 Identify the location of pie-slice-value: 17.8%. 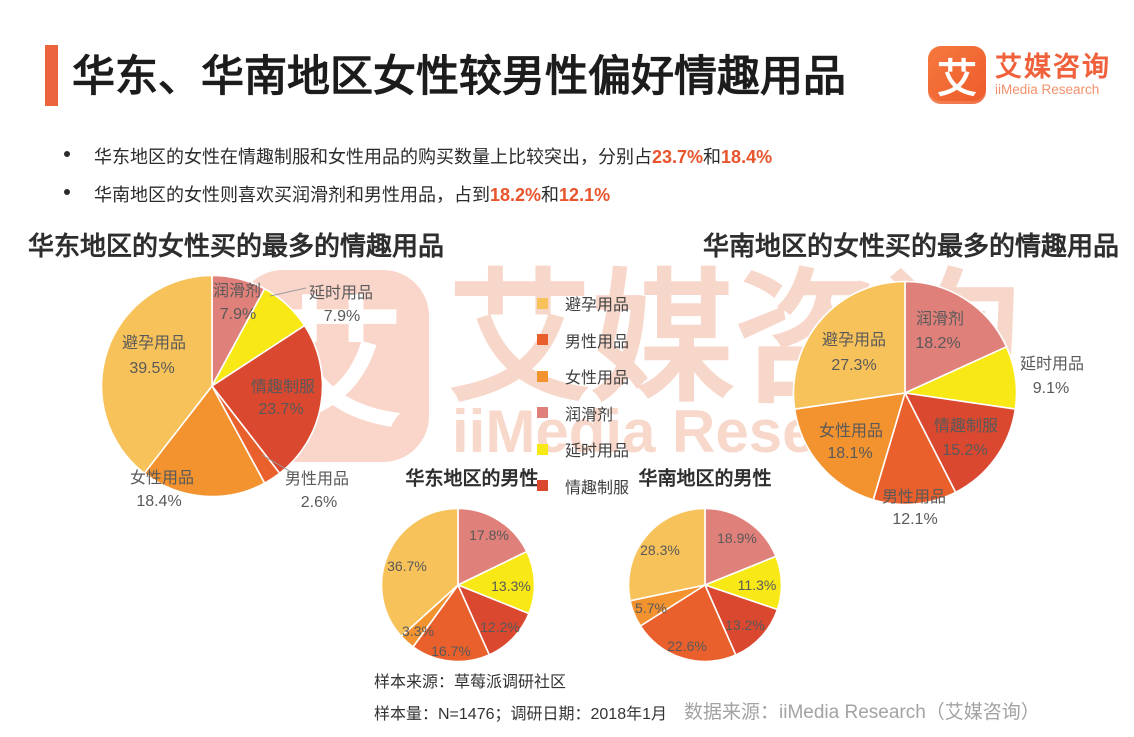
(489, 535).